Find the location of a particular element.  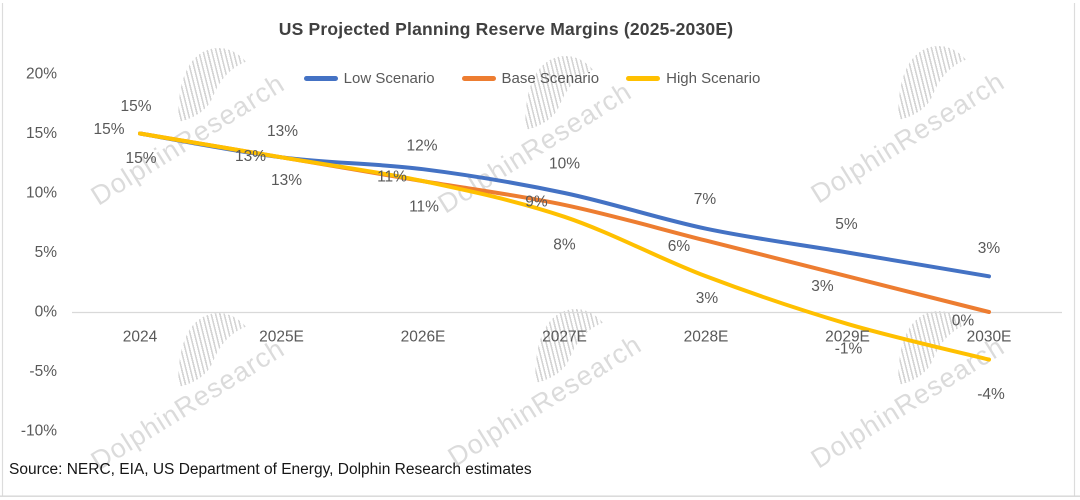

legend-item-base-scenario: Base Scenario is located at coordinates (530, 78).